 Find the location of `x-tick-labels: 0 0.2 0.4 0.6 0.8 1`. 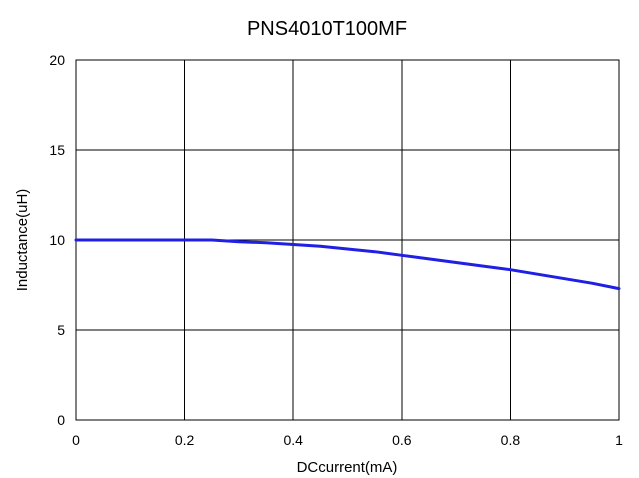

x-tick-labels: 0 0.2 0.4 0.6 0.8 1 is located at coordinates (347, 440).